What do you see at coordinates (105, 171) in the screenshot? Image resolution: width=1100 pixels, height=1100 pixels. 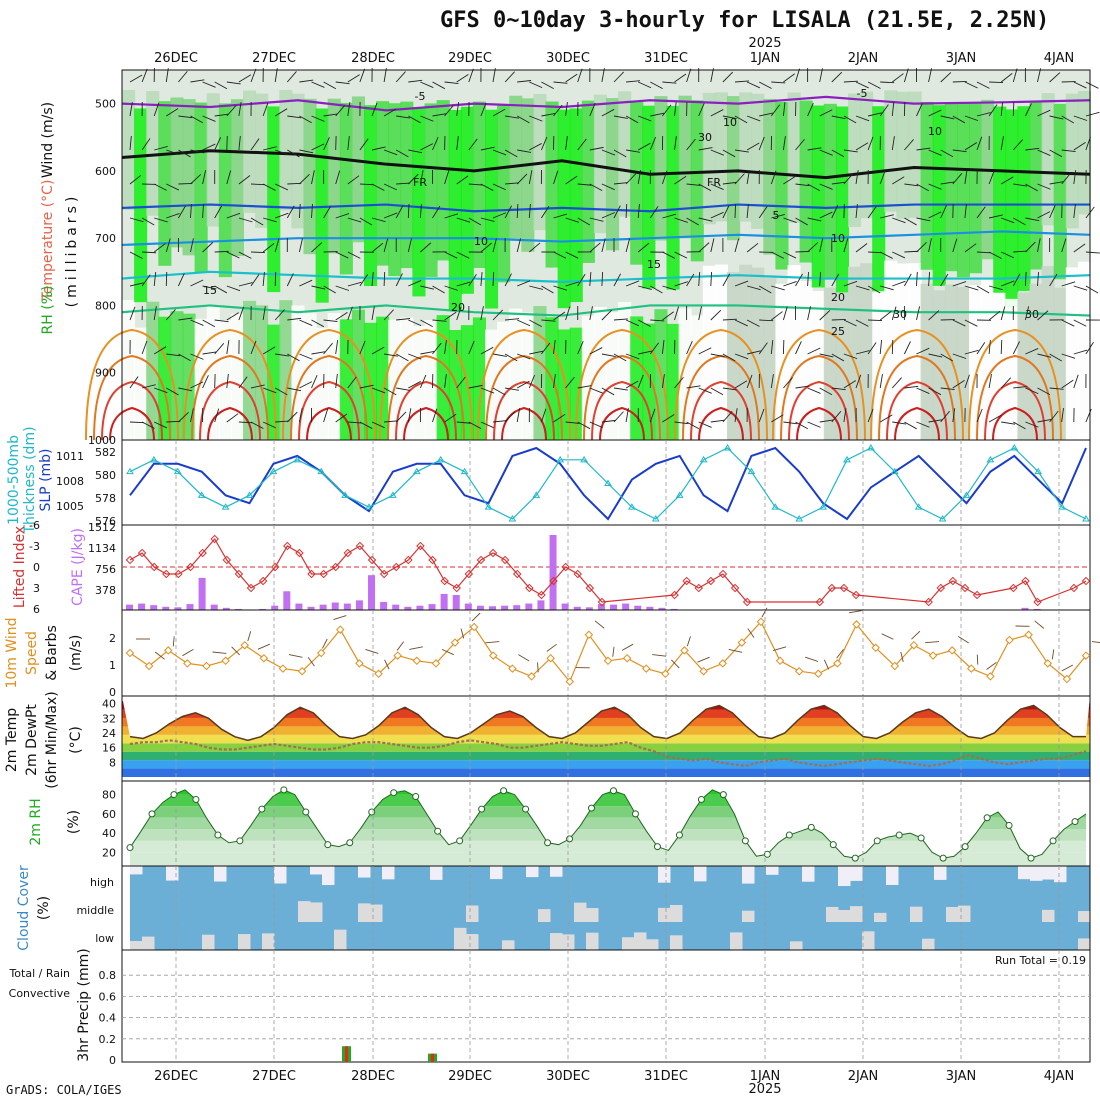 I see `upper-ytick: 600` at bounding box center [105, 171].